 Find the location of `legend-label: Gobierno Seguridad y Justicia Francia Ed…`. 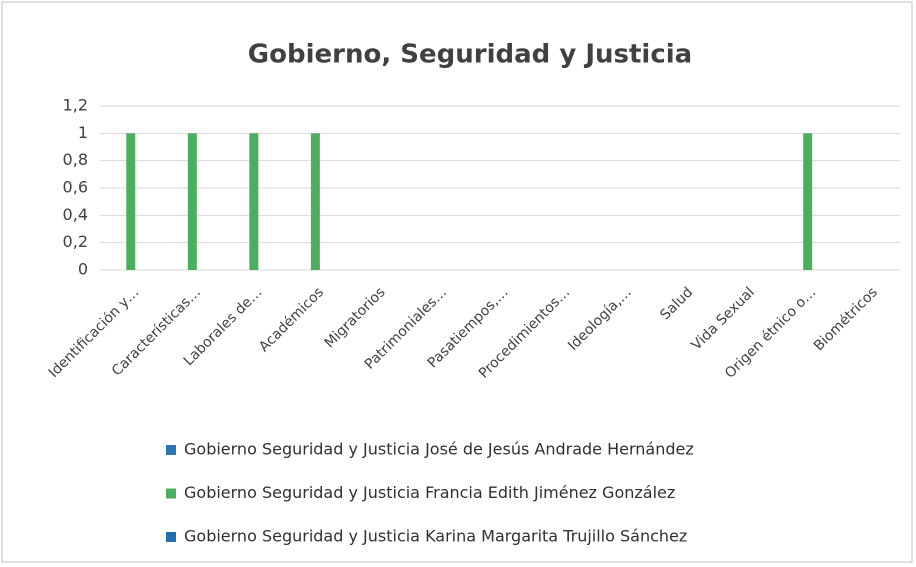

legend-label: Gobierno Seguridad y Justicia Francia Ed… is located at coordinates (429, 492).